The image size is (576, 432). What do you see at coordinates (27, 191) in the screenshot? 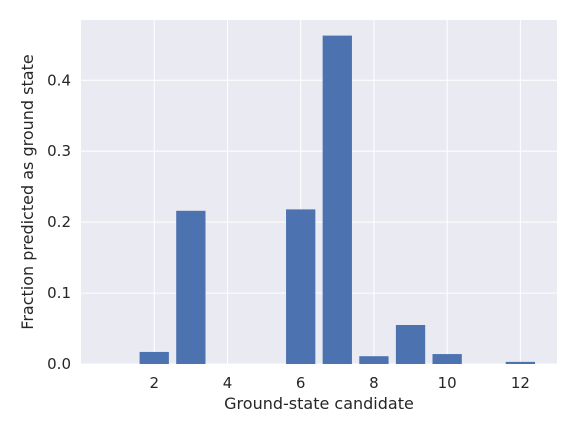
I see `y-axis-label: Fraction predicted as ground state` at bounding box center [27, 191].